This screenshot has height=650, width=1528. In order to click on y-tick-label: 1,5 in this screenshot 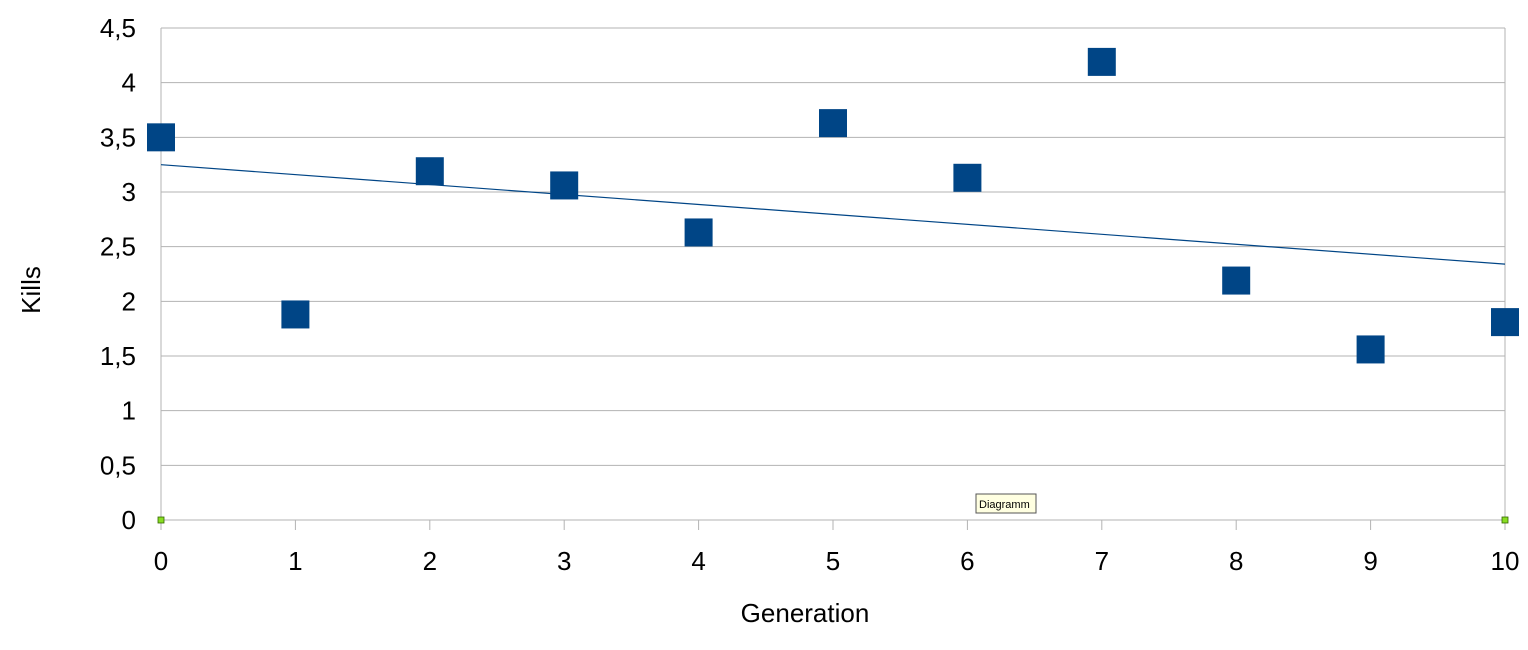, I will do `click(118, 356)`.